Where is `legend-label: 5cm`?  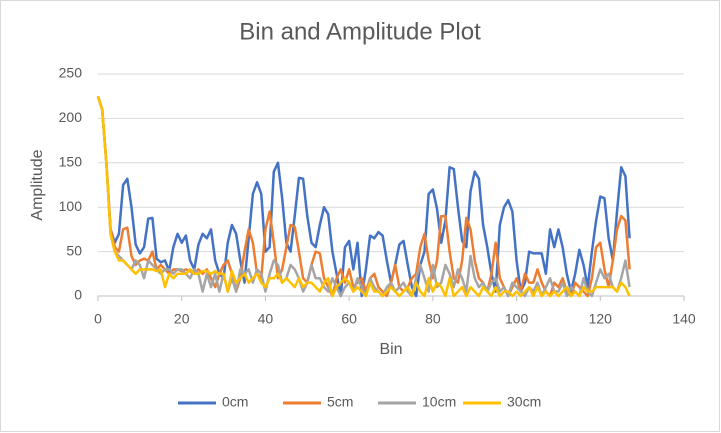
legend-label: 5cm is located at coordinates (340, 402).